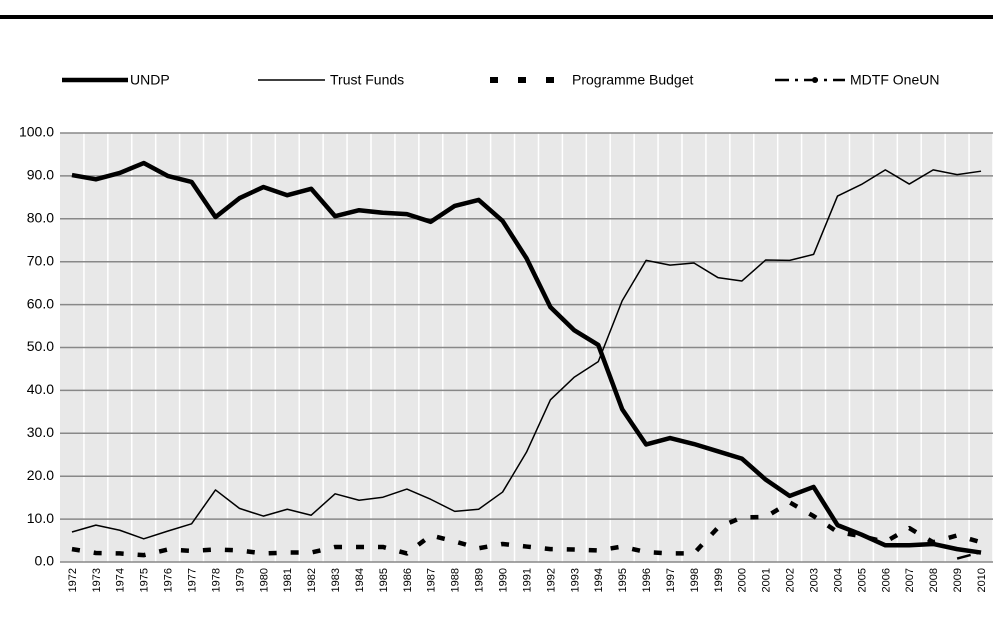 Image resolution: width=993 pixels, height=639 pixels. What do you see at coordinates (671, 580) in the screenshot?
I see `x-tick-label: 1997` at bounding box center [671, 580].